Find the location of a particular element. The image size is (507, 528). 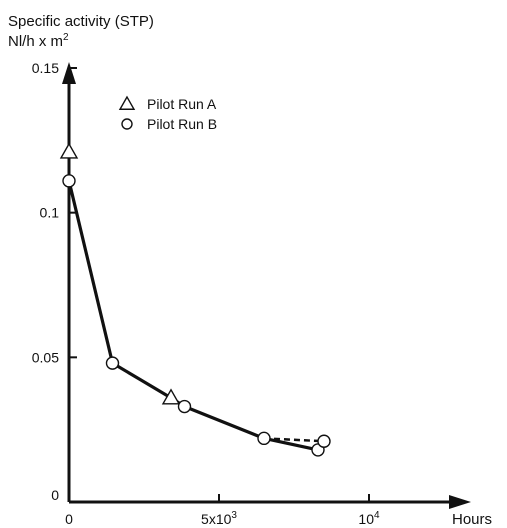

y-axis-label-unit: Nl/h x m is located at coordinates (35, 41).